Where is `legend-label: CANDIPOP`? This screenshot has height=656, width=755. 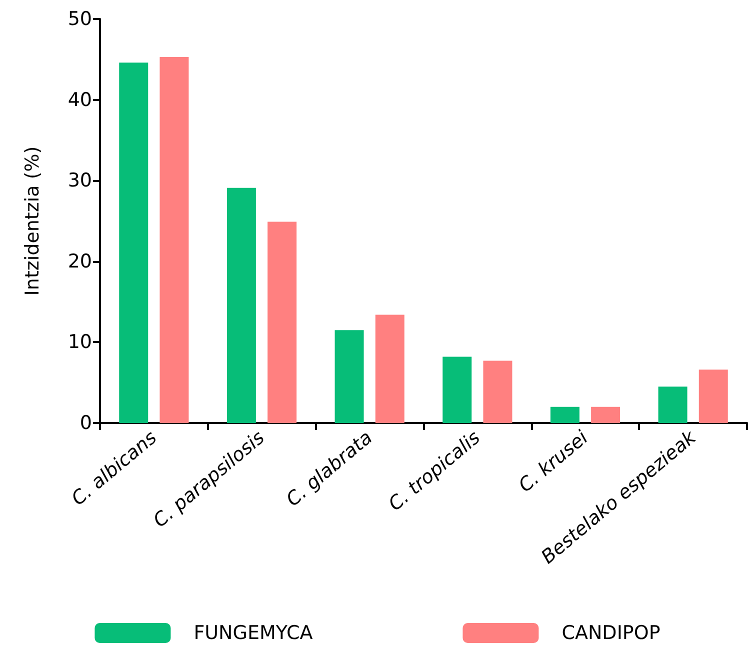
legend-label: CANDIPOP is located at coordinates (611, 633).